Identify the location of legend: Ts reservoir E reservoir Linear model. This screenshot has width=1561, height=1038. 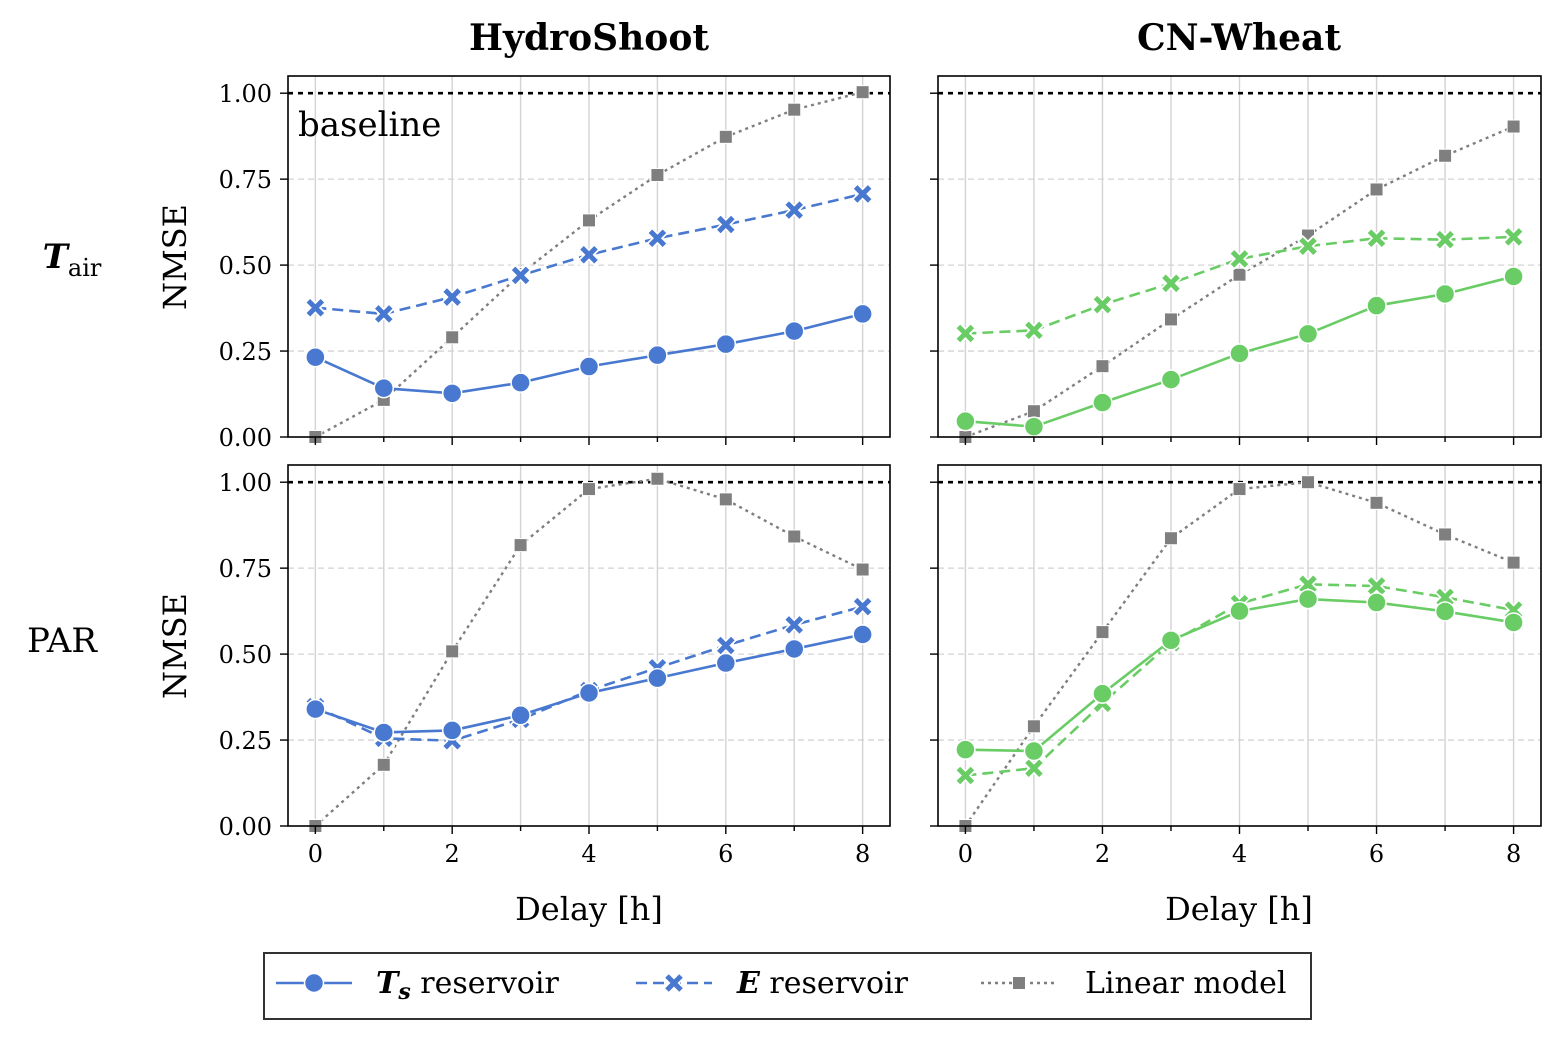
(787, 986).